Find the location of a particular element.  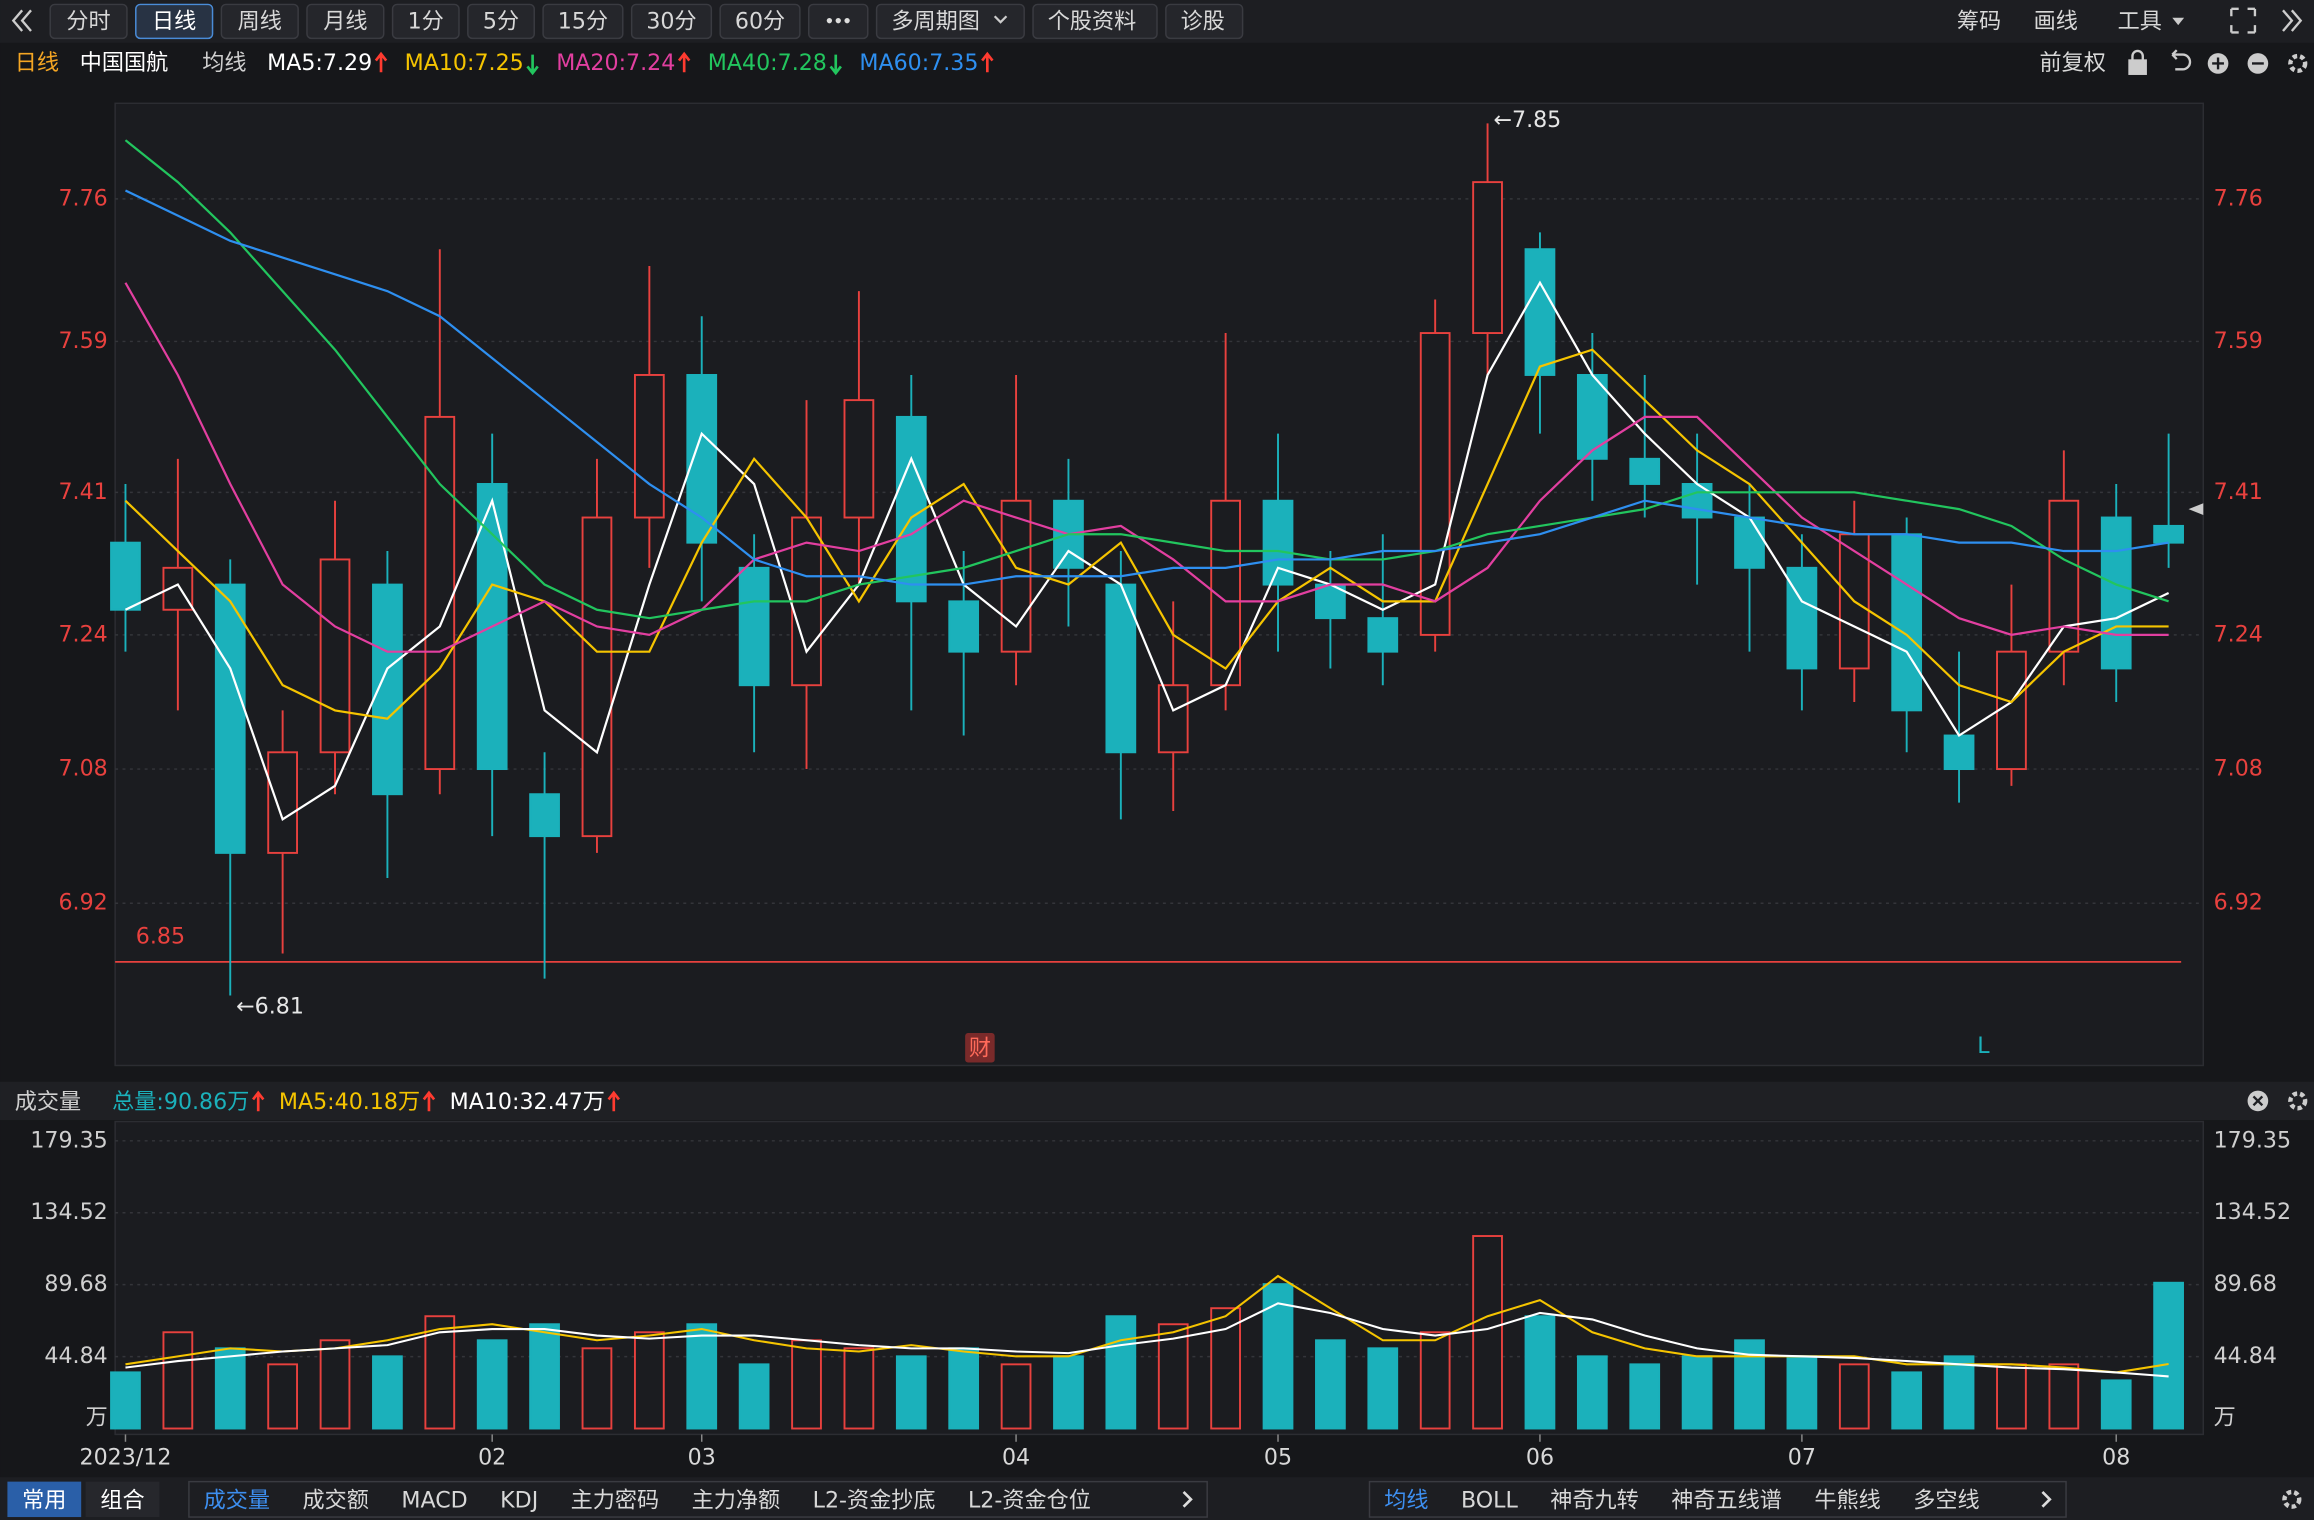

x-tick-label: 02 is located at coordinates (492, 1458).